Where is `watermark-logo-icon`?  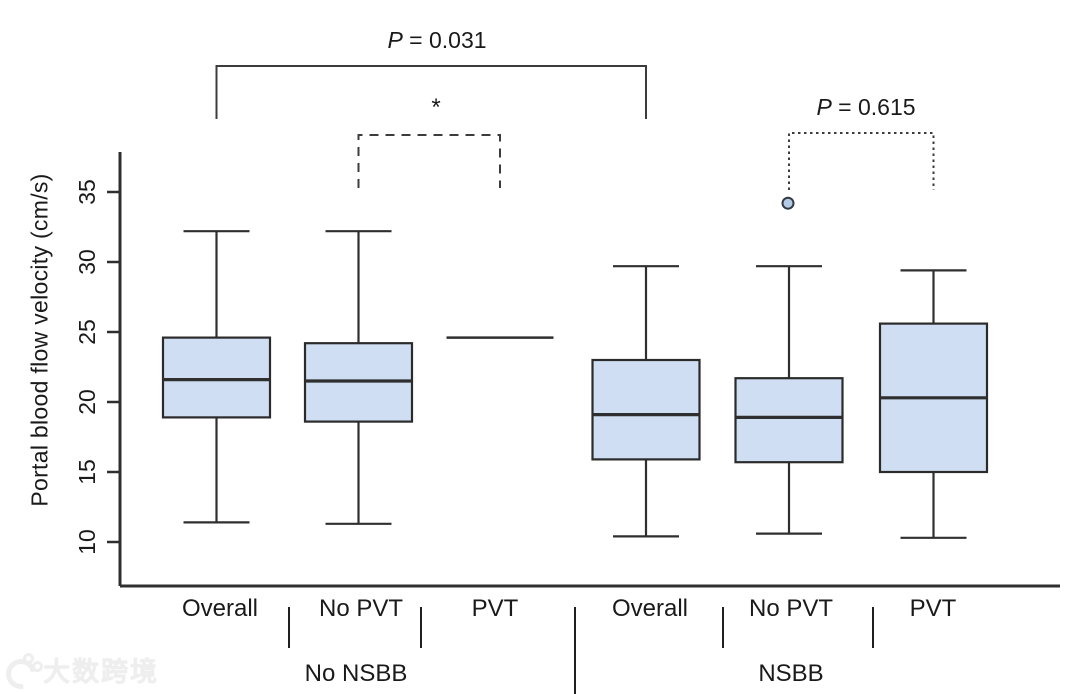
watermark-logo-icon is located at coordinates (21, 673).